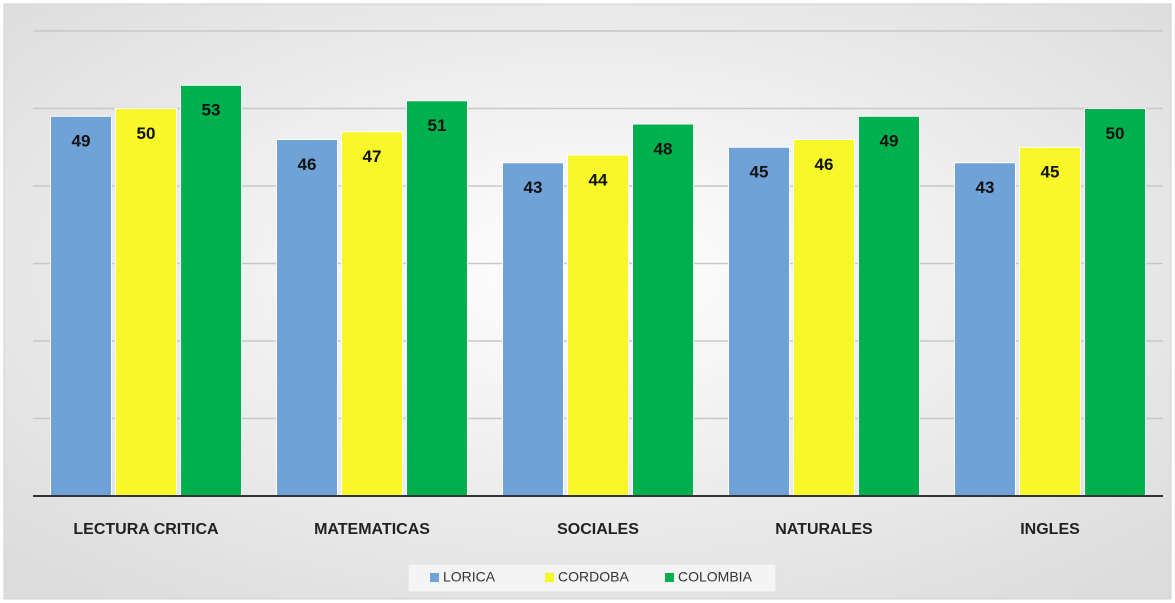 Image resolution: width=1175 pixels, height=603 pixels. What do you see at coordinates (824, 529) in the screenshot?
I see `x-tick-label: NATURALES` at bounding box center [824, 529].